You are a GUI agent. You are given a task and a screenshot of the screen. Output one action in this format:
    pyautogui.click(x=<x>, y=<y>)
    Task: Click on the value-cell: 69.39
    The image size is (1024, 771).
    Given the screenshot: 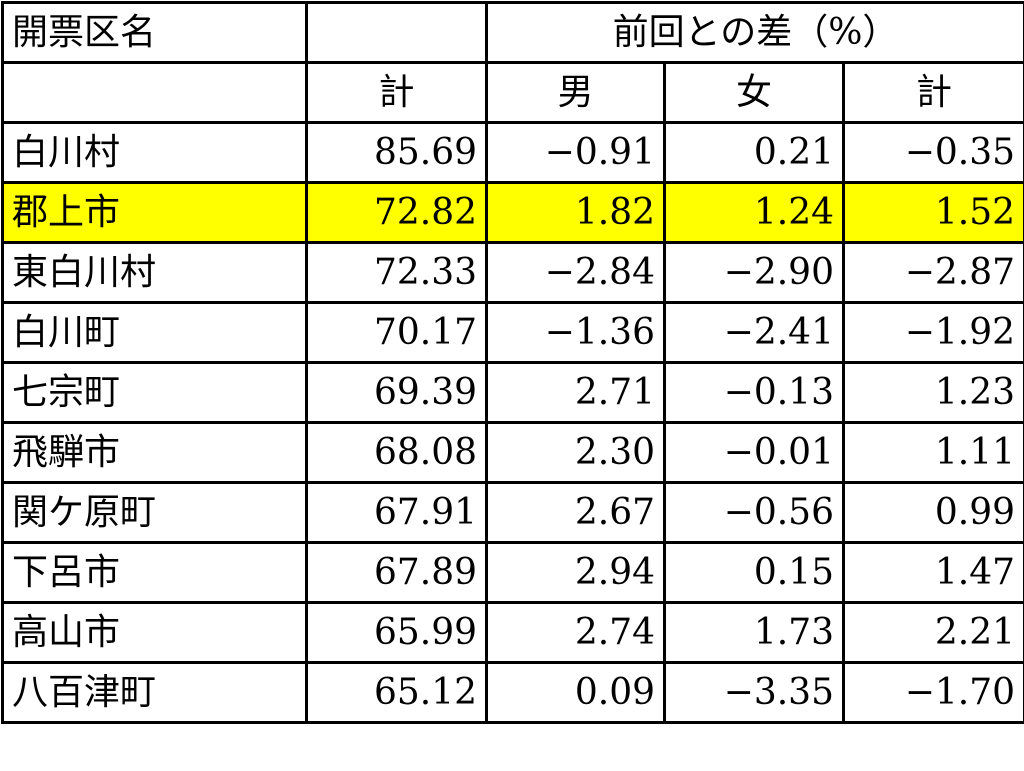 What is the action you would take?
    pyautogui.click(x=396, y=392)
    